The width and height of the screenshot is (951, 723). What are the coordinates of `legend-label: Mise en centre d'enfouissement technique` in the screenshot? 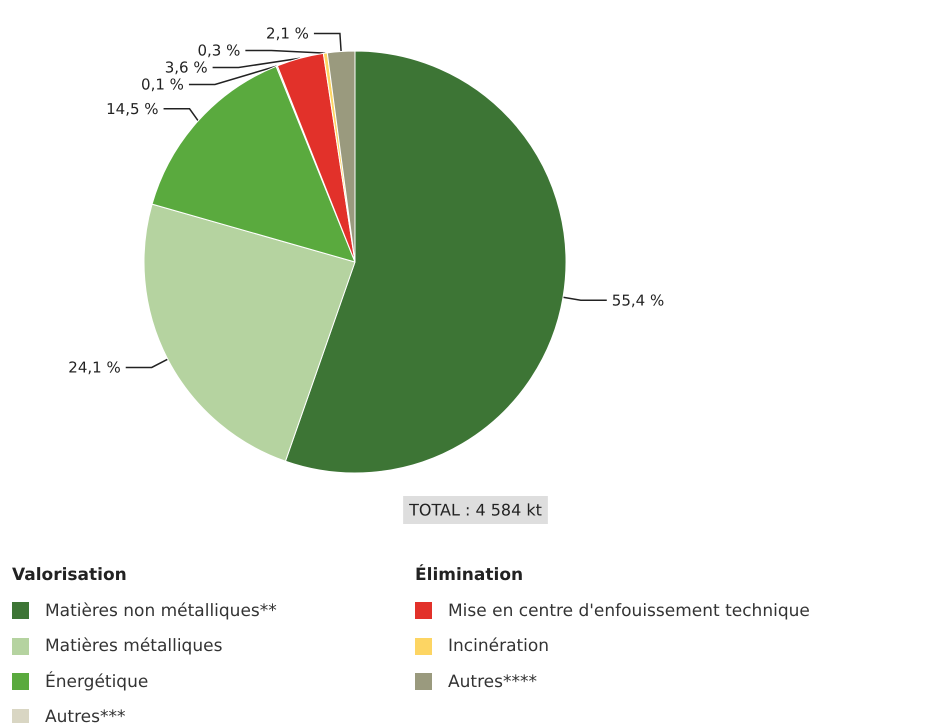 It's located at (629, 610).